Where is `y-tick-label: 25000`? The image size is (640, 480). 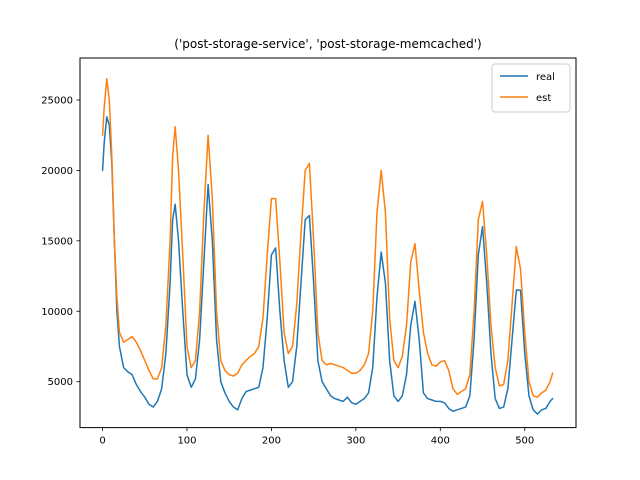
y-tick-label: 25000 is located at coordinates (57, 100).